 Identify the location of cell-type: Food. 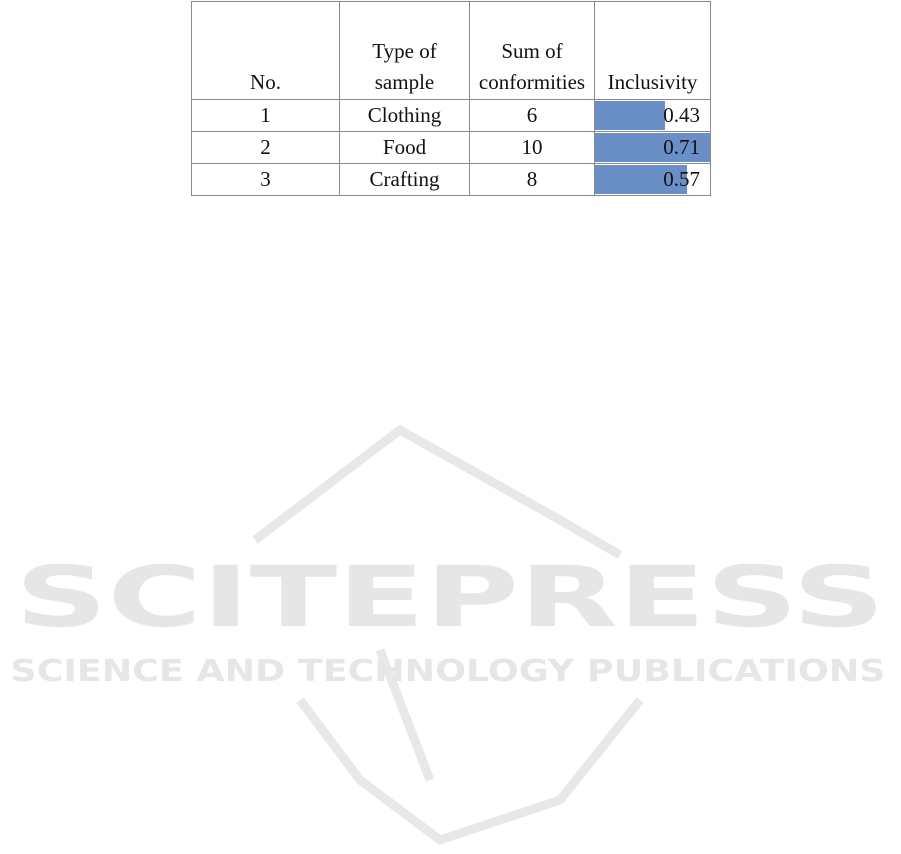
(404, 147).